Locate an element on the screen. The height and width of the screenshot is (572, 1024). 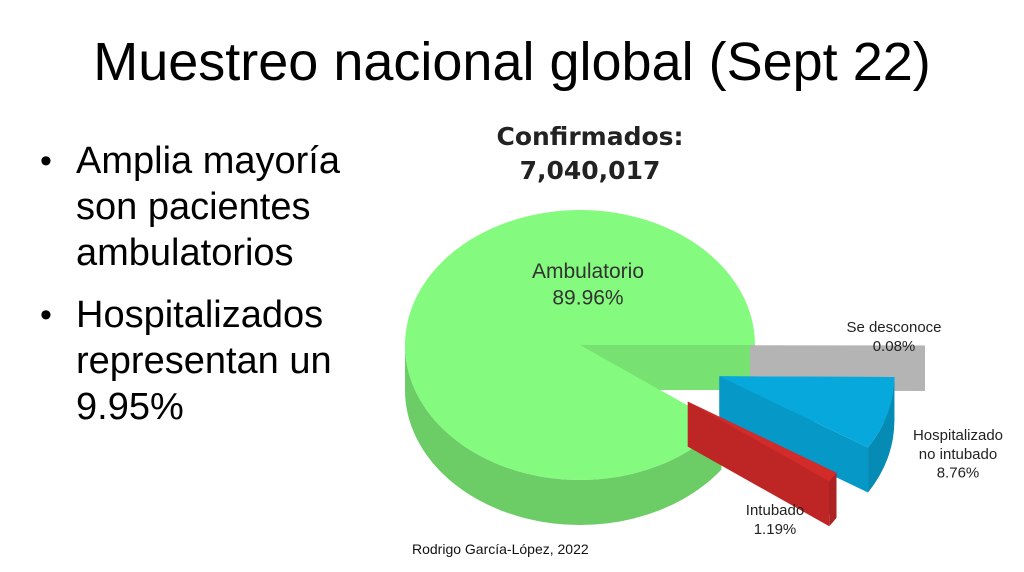
credit-text: Rodrigo García-López, 2022 is located at coordinates (500, 549).